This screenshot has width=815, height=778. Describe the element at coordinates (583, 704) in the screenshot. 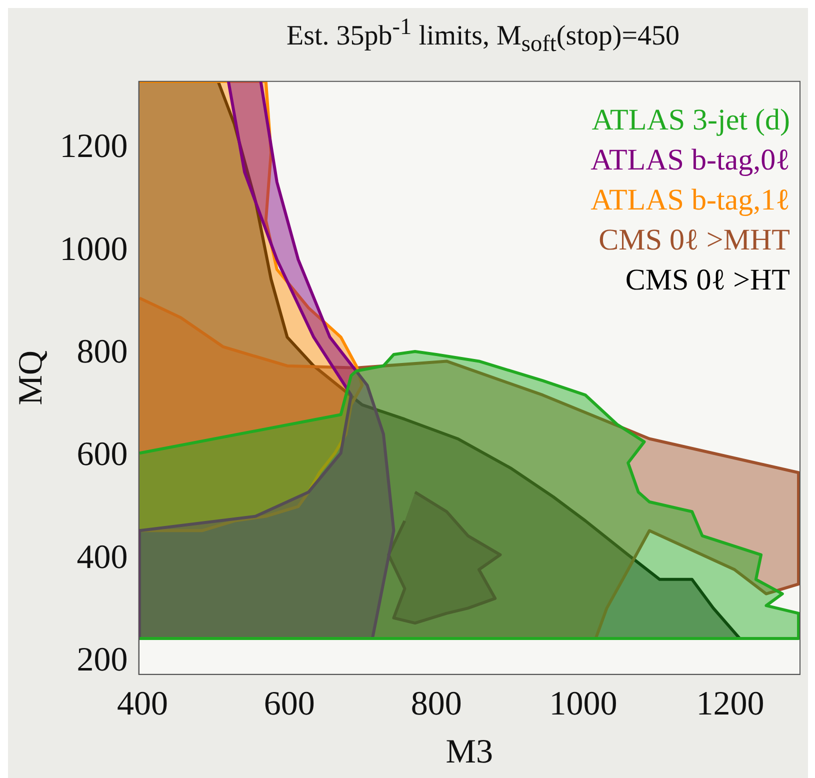

I see `x-tick-label: 1000` at that location.